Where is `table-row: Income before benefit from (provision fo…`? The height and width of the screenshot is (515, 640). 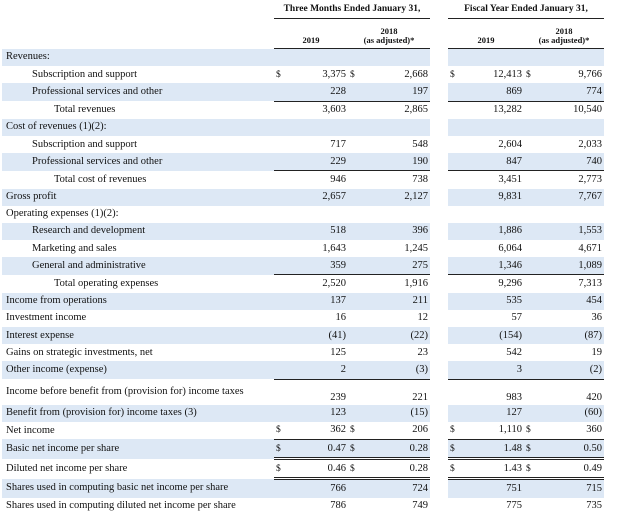
table-row: Income before benefit from (provision fo… is located at coordinates (320, 392).